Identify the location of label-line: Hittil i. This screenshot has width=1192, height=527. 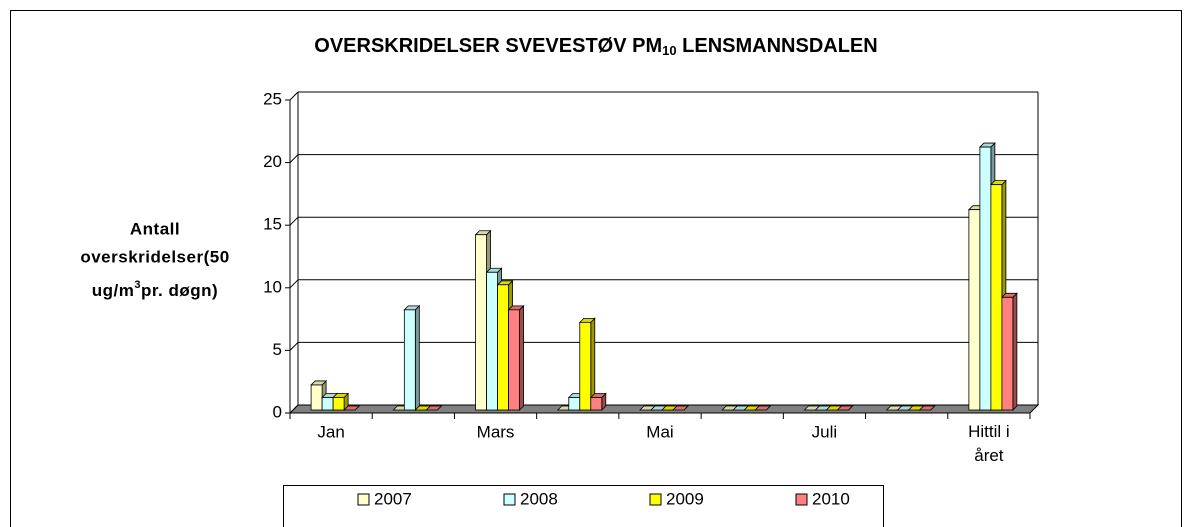
(989, 431).